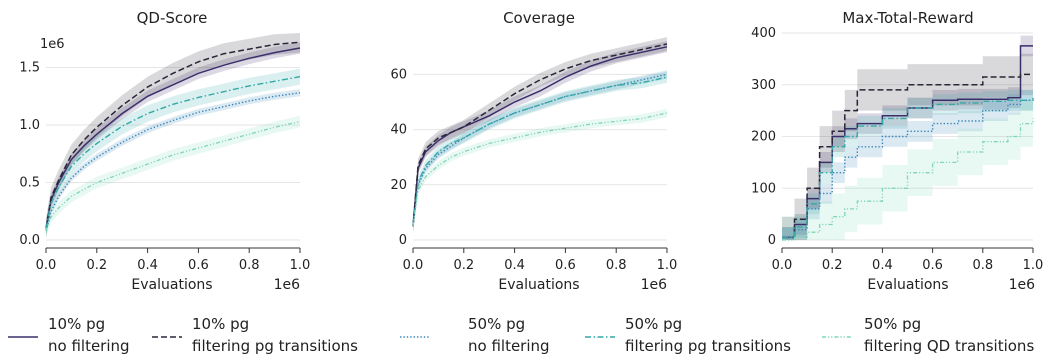  Describe the element at coordinates (763, 188) in the screenshot. I see `y-tick-label: 100` at that location.